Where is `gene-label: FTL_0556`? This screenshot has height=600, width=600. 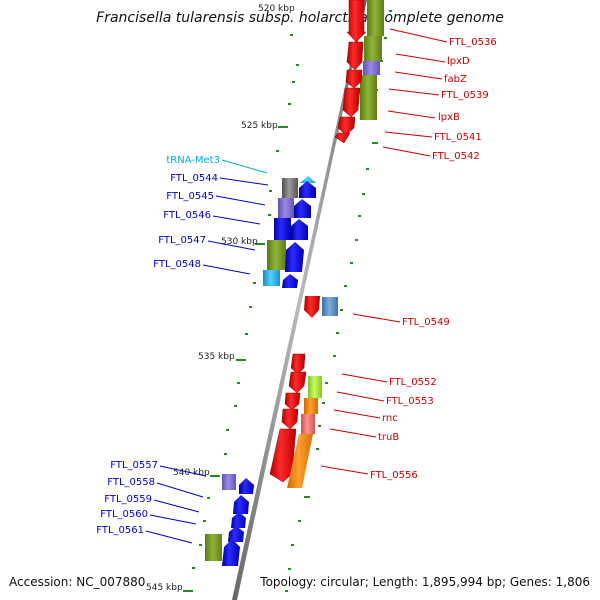
gene-label: FTL_0556 is located at coordinates (394, 475).